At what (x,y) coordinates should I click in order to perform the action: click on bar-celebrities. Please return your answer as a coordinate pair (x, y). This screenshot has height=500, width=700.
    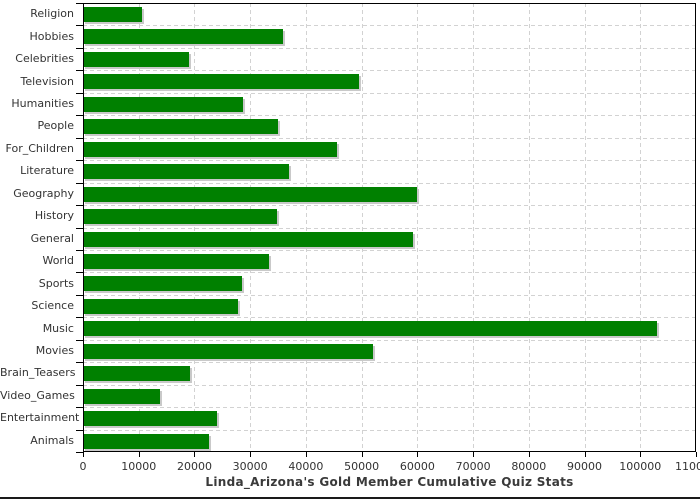
    Looking at the image, I should click on (136, 59).